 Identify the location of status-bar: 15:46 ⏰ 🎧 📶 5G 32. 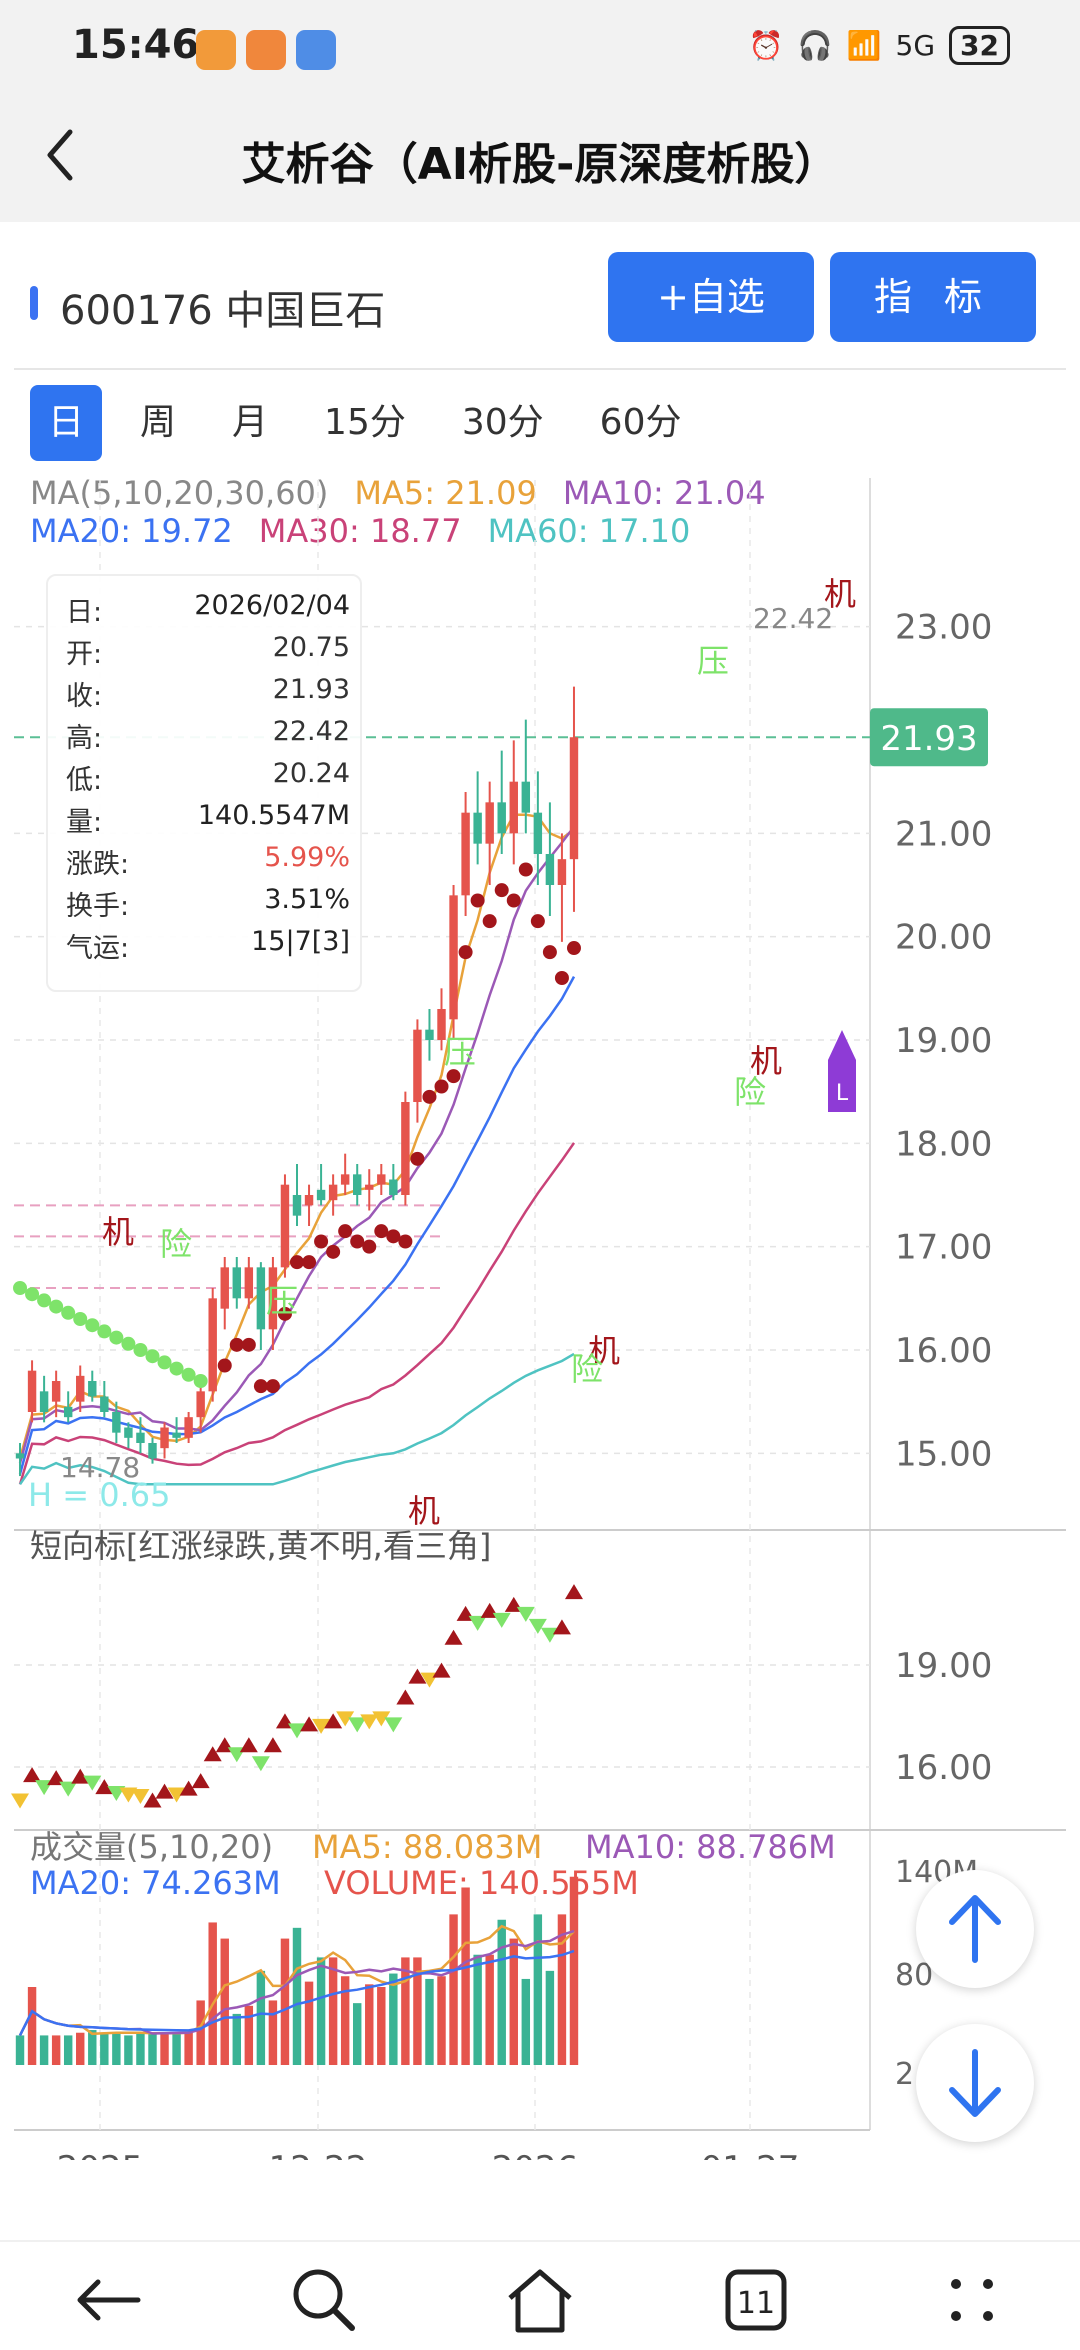
(540, 45).